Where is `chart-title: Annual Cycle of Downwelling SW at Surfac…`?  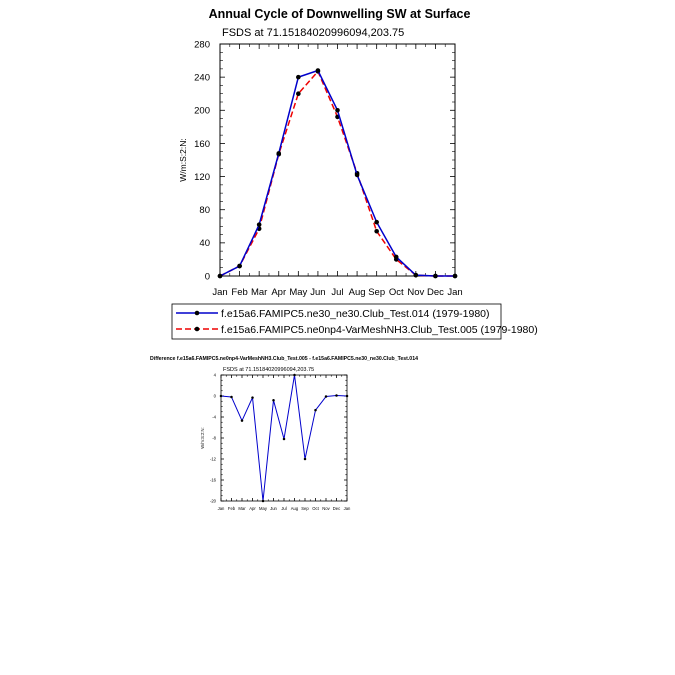 chart-title: Annual Cycle of Downwelling SW at Surfac… is located at coordinates (340, 14).